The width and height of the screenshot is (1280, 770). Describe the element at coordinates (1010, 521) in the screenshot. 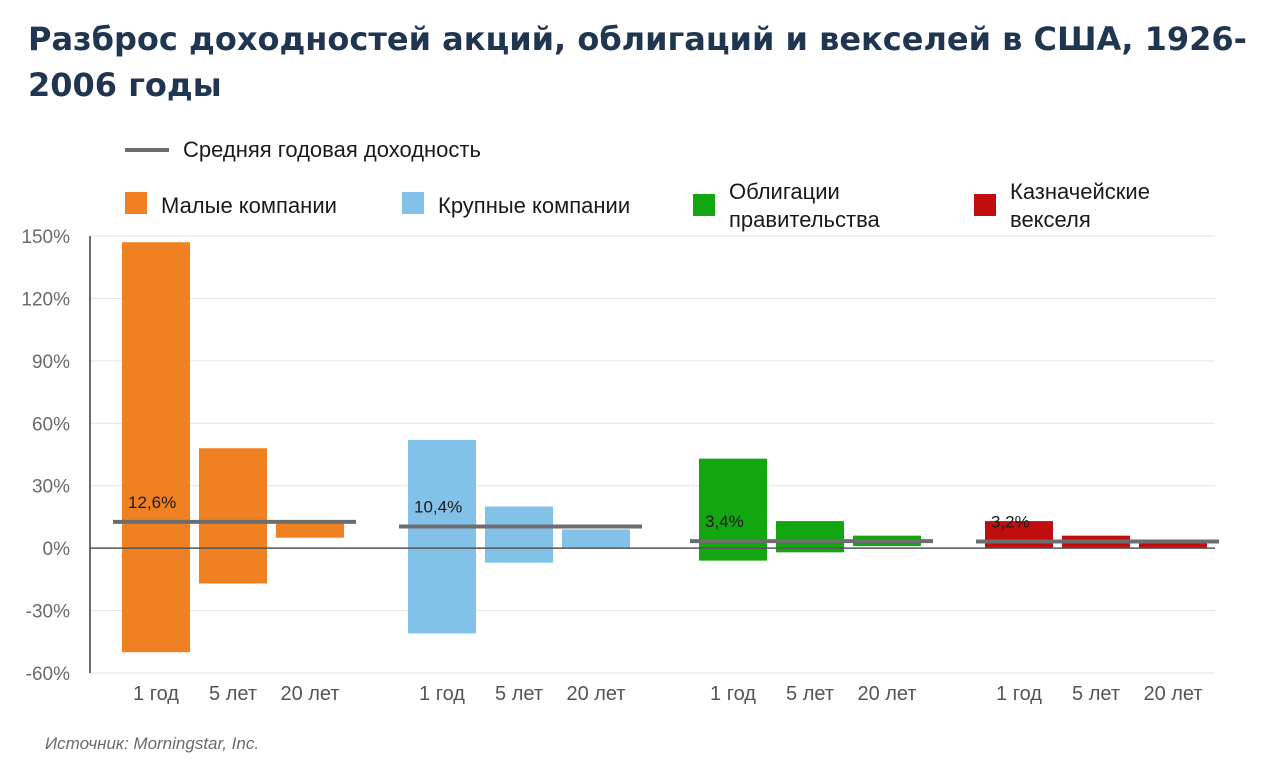

I see `average-label: 3,2%` at that location.